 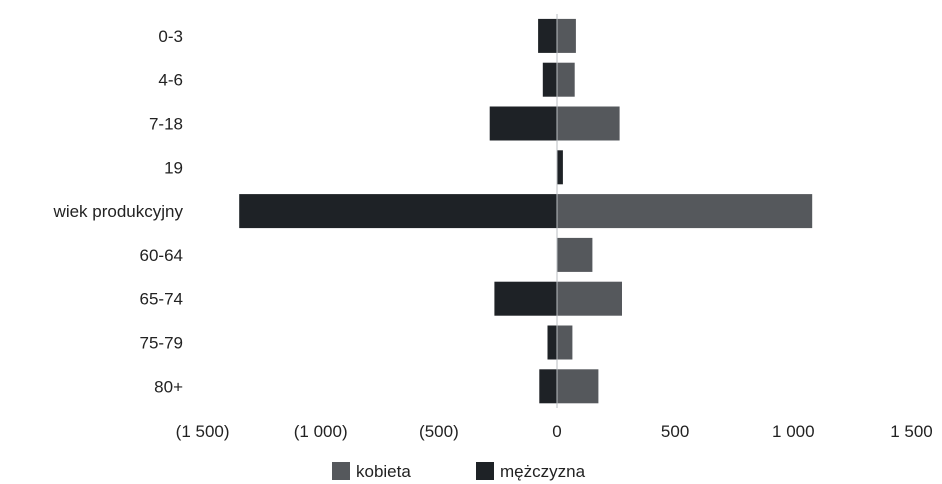 I want to click on category-label: wiek produkcyjny, so click(x=118, y=211).